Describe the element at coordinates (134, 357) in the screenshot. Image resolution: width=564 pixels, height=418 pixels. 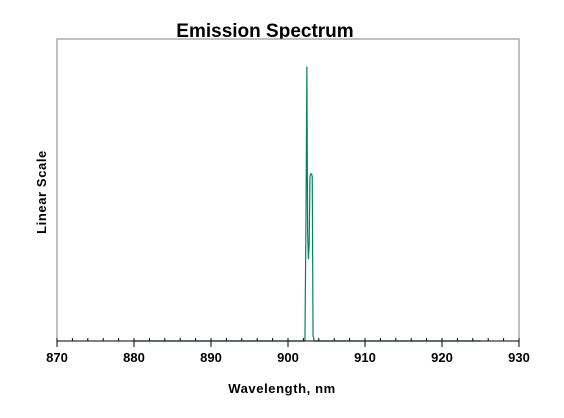
I see `x-tick-label: 880` at that location.